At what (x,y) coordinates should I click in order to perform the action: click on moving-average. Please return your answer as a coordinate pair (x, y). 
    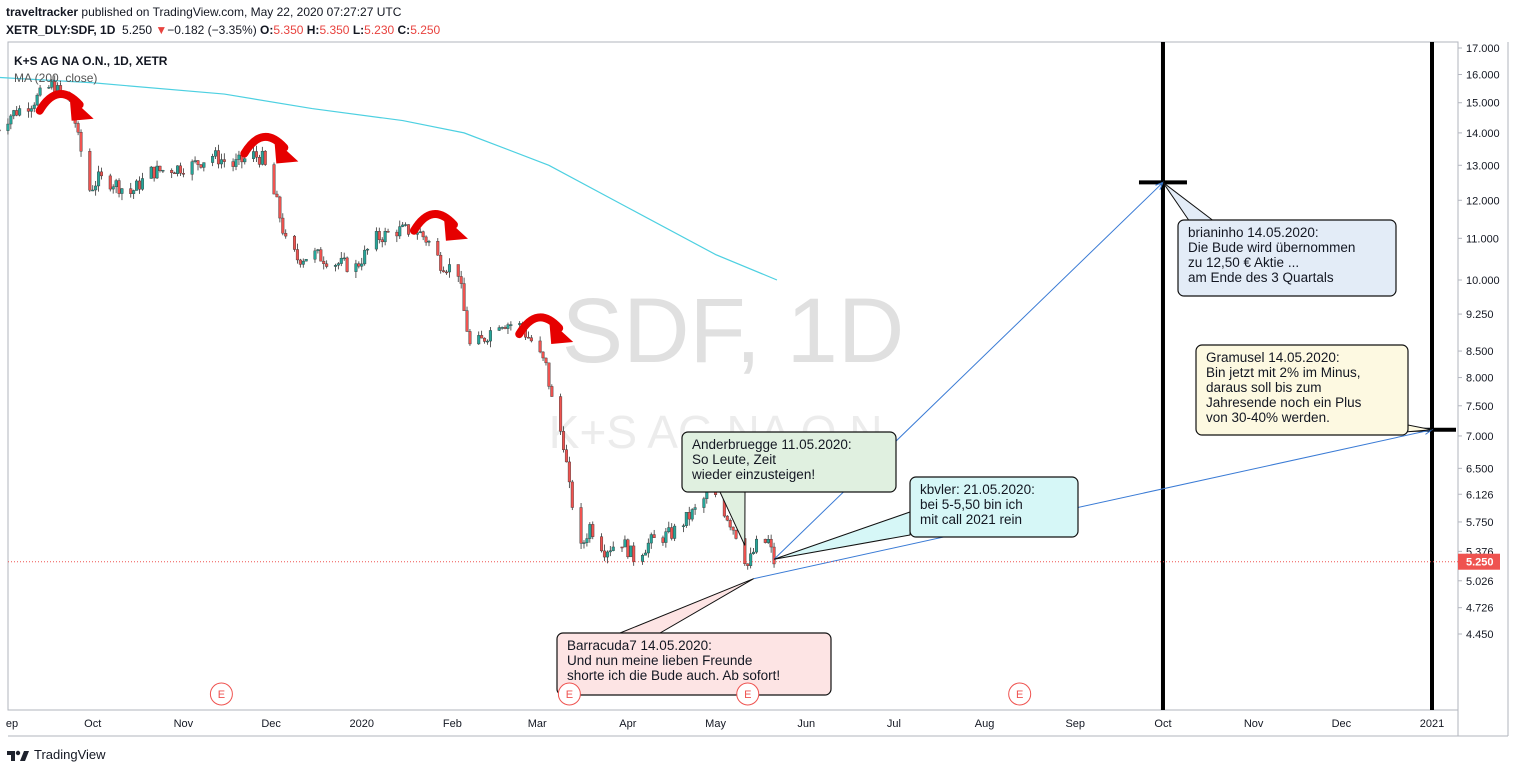
    Looking at the image, I should click on (389, 178).